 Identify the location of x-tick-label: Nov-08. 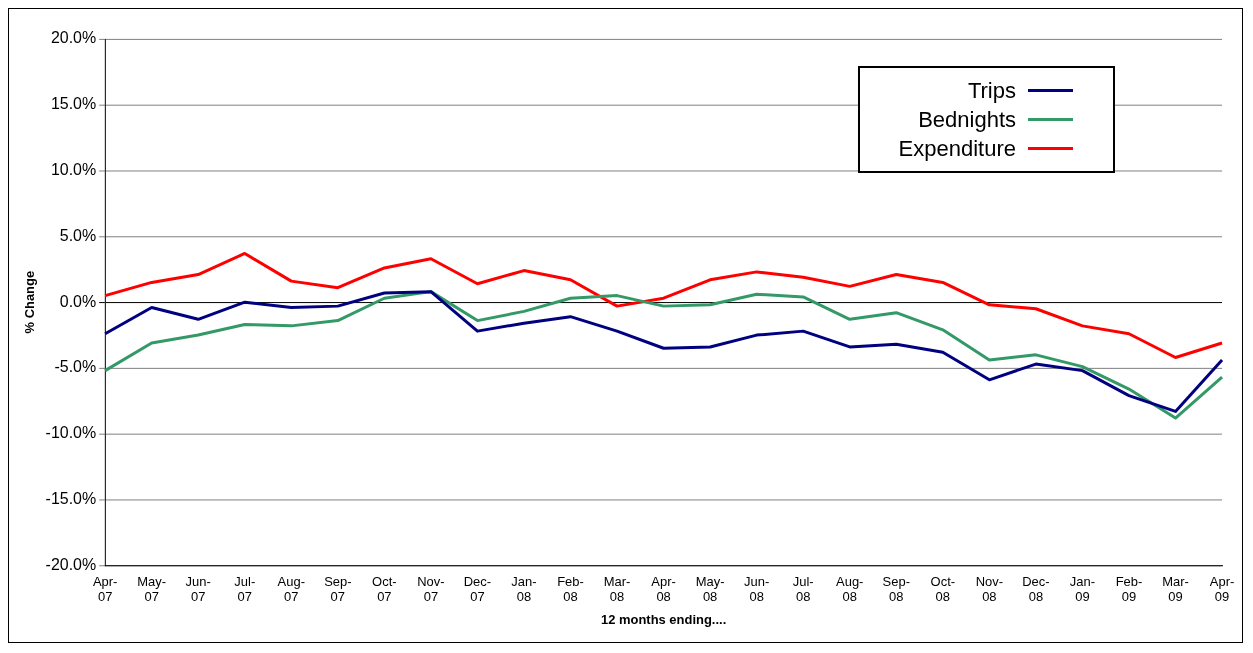
(989, 589).